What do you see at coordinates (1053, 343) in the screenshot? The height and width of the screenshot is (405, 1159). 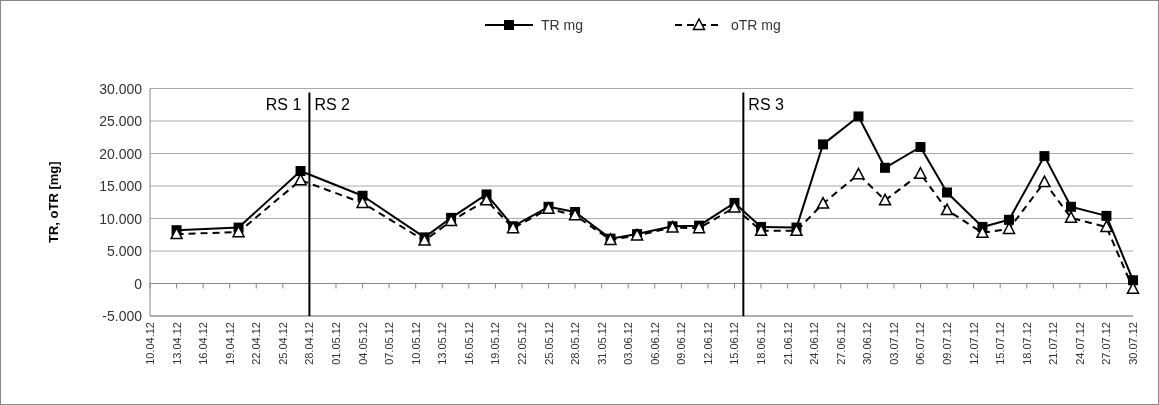 I see `x-tick-label: 21.07.12` at bounding box center [1053, 343].